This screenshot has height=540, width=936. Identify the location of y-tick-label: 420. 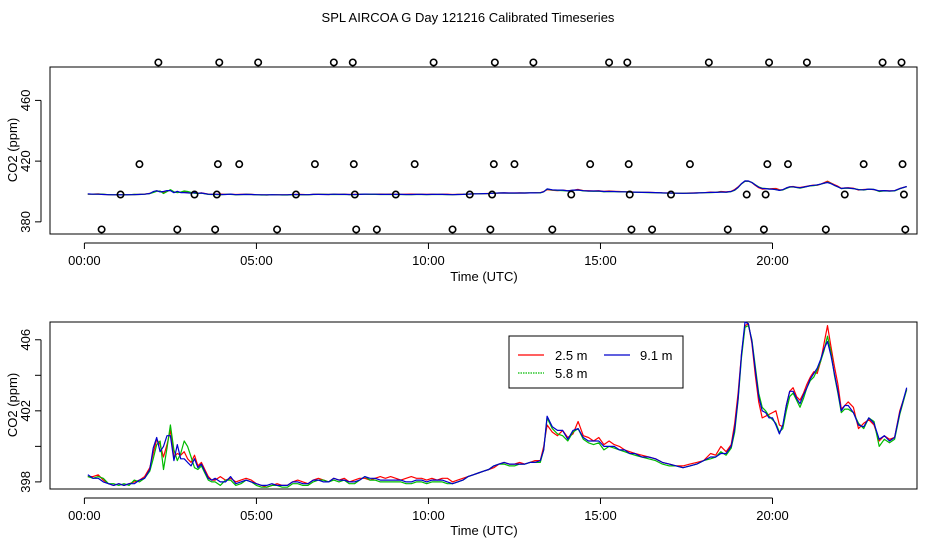
(25, 161).